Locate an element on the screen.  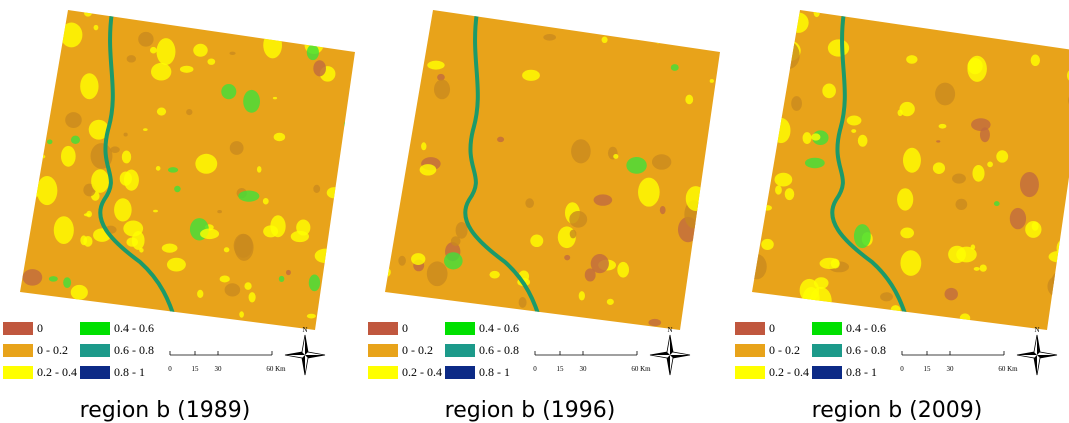
scale-label: 15 is located at coordinates (561, 369).